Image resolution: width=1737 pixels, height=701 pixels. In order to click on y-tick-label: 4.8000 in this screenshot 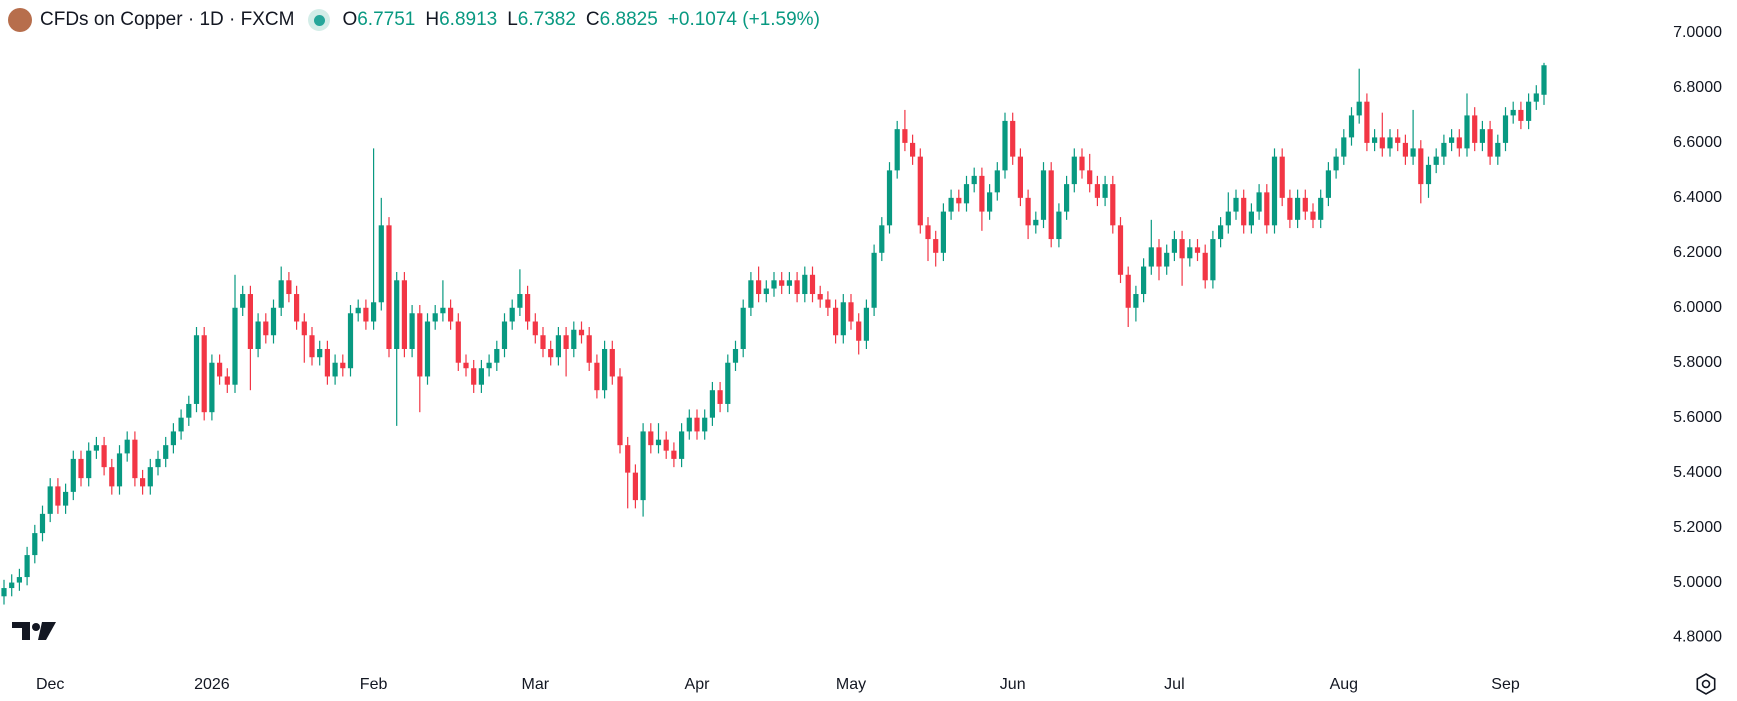, I will do `click(1697, 637)`.